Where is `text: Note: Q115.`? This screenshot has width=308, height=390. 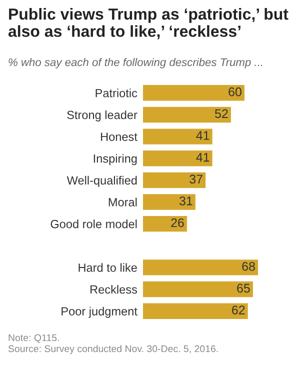 text: Note: Q115. is located at coordinates (33, 338).